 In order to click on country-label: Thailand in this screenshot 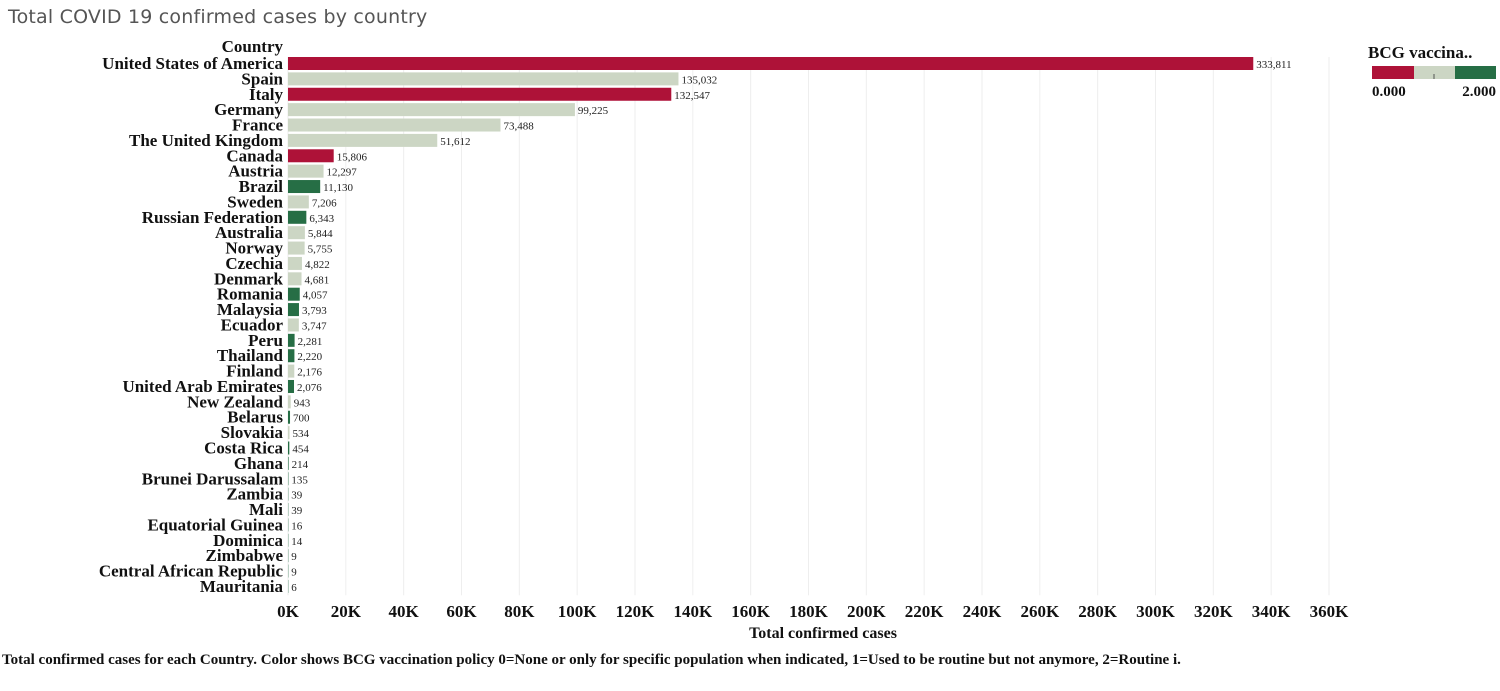, I will do `click(250, 355)`.